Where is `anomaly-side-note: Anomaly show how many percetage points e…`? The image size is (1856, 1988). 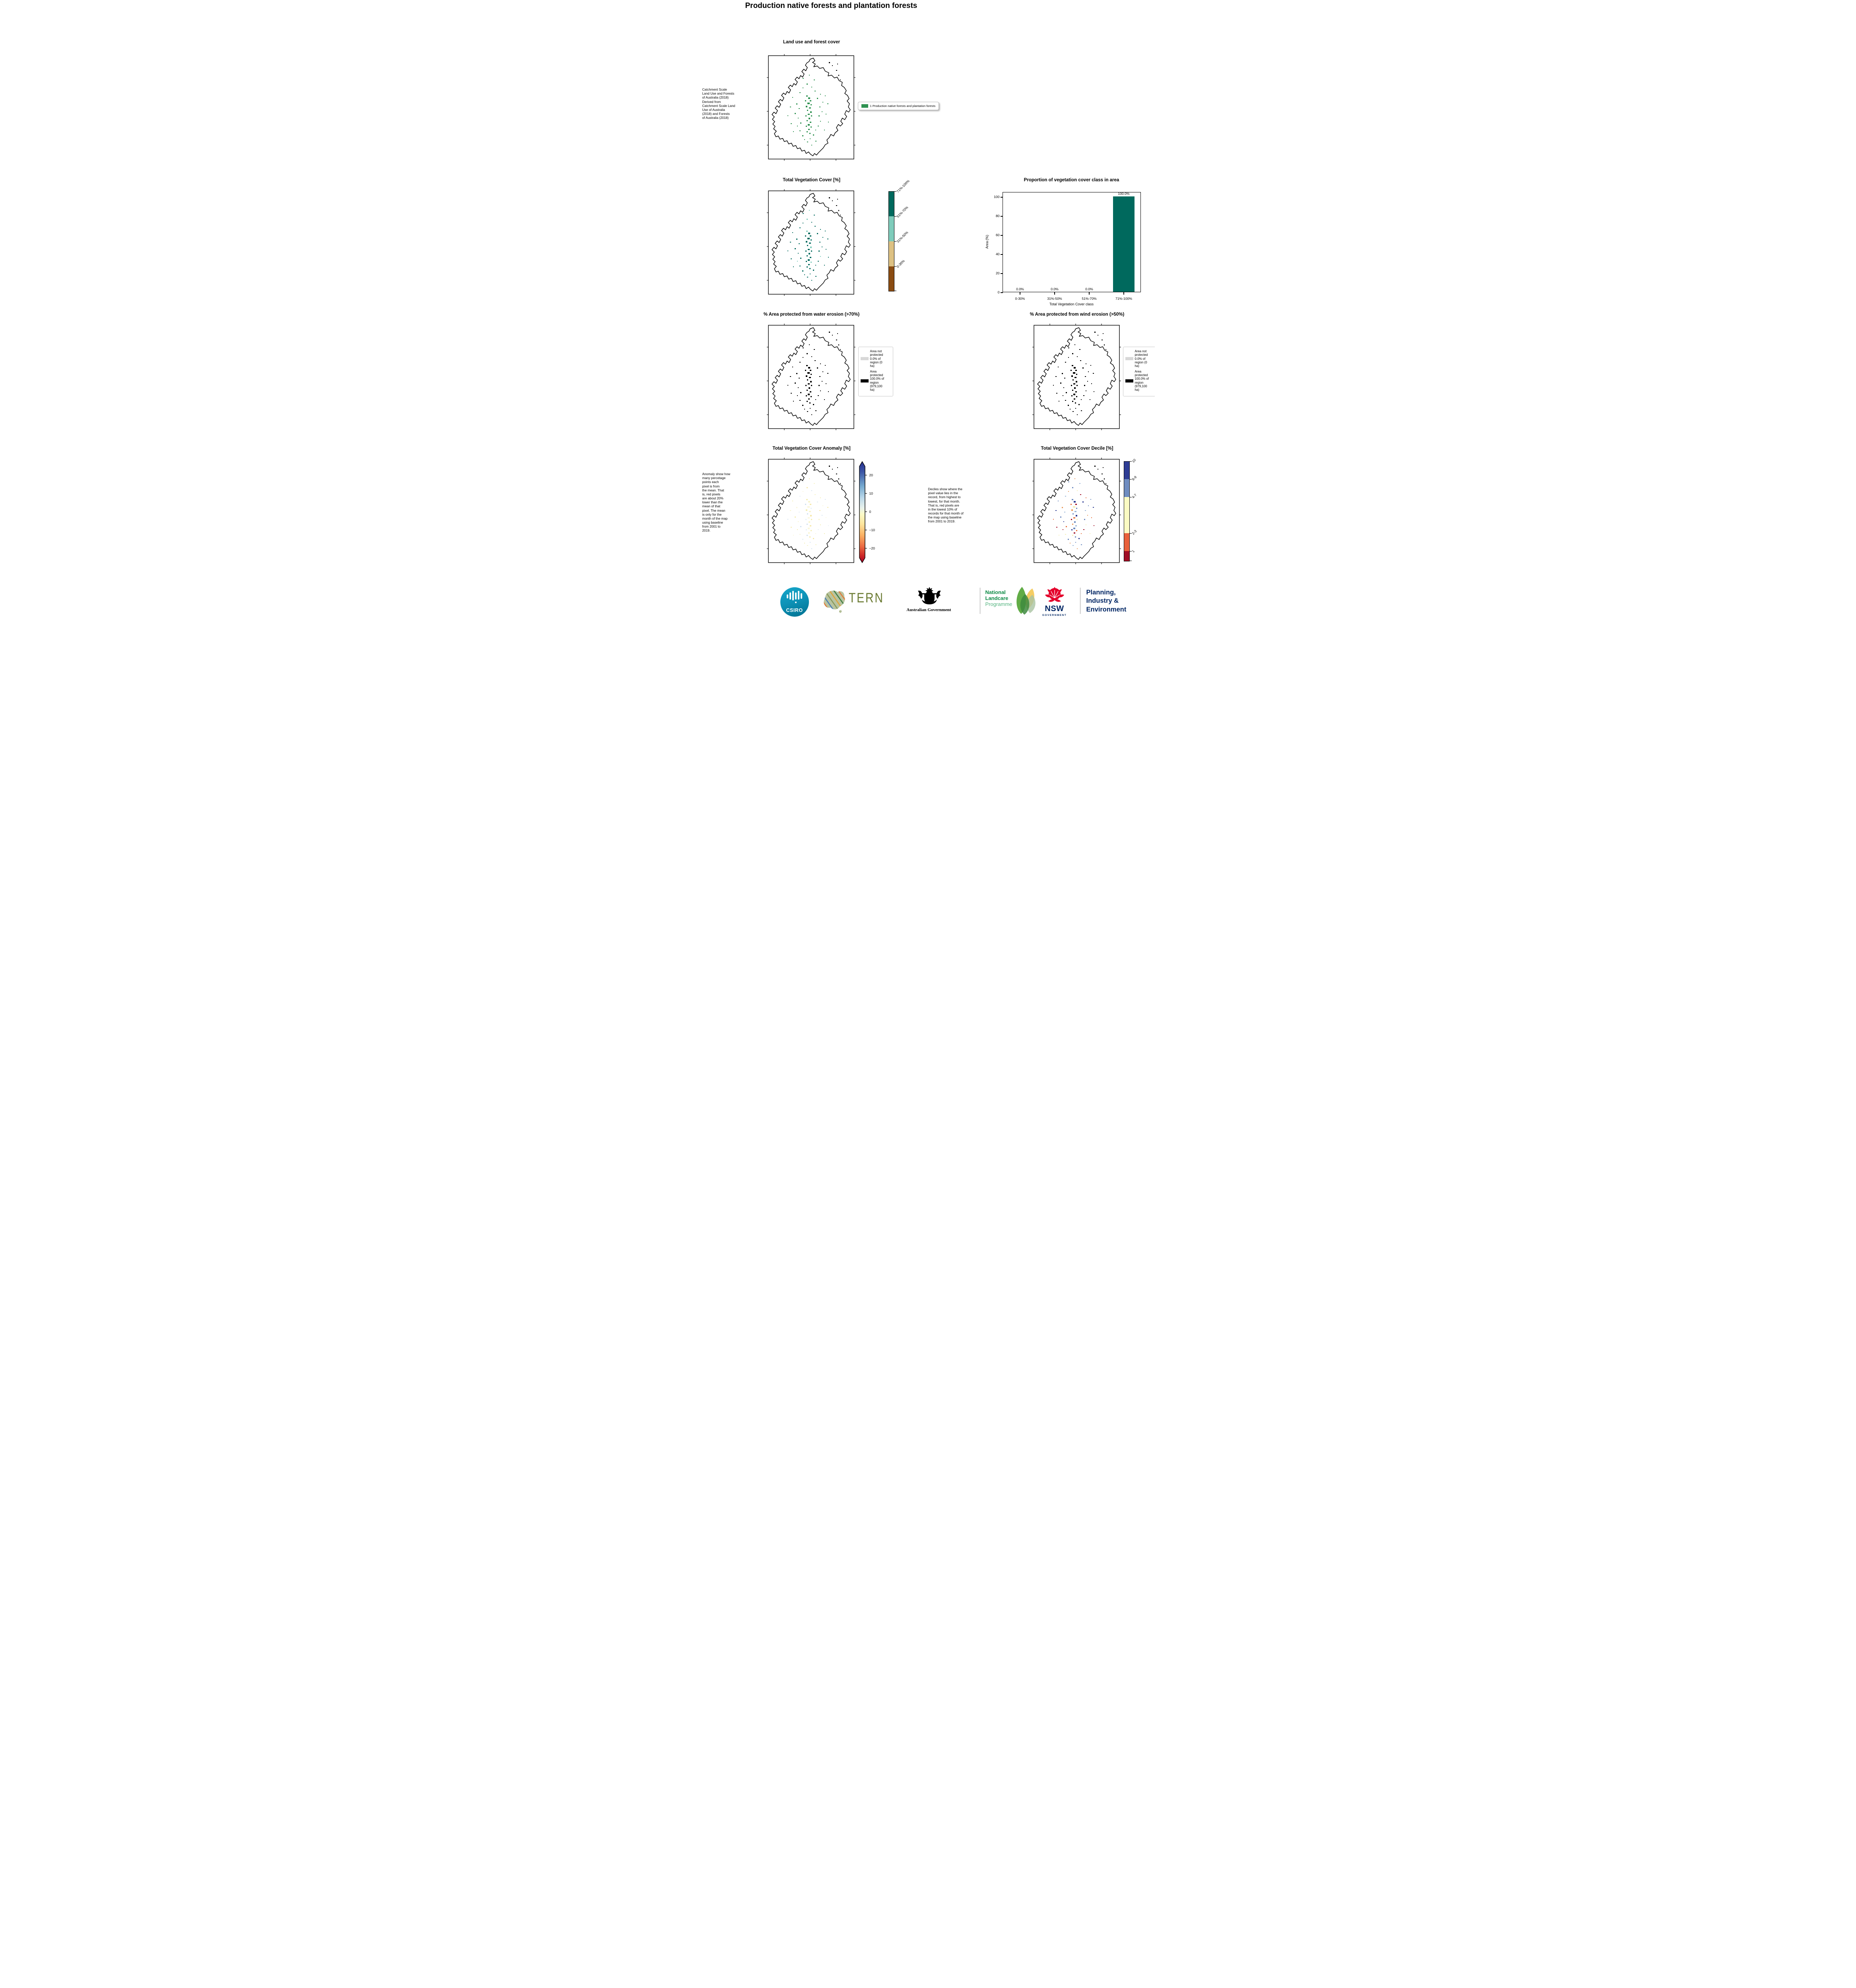
anomaly-side-note: Anomaly show how many percetage points e… is located at coordinates (716, 502).